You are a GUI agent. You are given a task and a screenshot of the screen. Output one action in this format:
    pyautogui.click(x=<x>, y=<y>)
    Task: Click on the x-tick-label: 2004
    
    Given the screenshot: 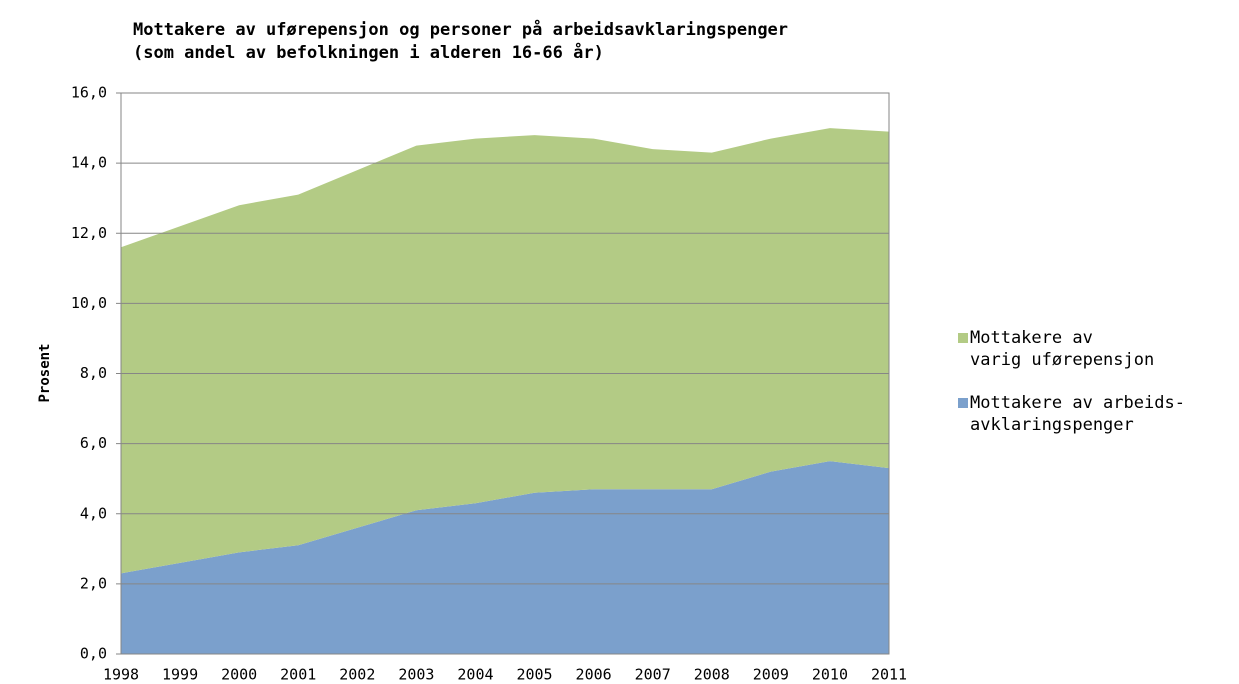 What is the action you would take?
    pyautogui.click(x=475, y=675)
    